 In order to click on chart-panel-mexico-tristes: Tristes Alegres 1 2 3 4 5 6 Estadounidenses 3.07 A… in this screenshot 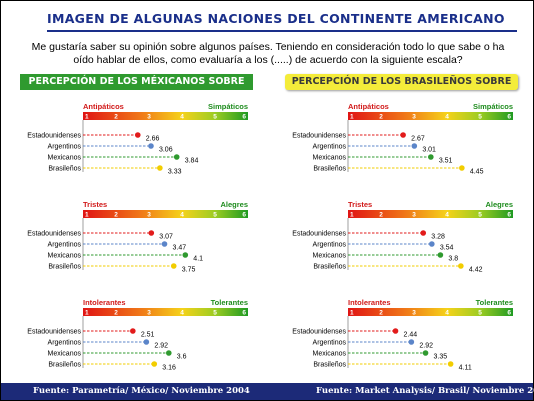, I will do `click(137, 237)`.